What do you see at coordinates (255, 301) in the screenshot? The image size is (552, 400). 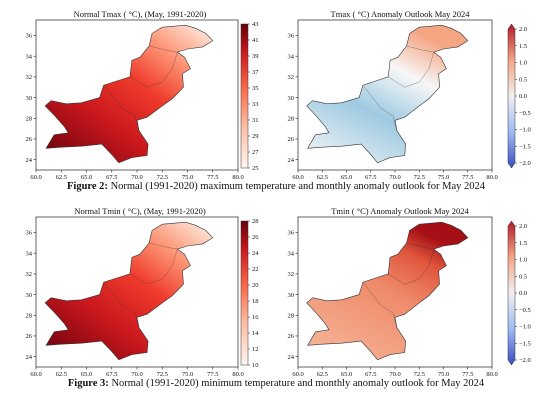 I see `colorbar-tick-label: 18` at bounding box center [255, 301].